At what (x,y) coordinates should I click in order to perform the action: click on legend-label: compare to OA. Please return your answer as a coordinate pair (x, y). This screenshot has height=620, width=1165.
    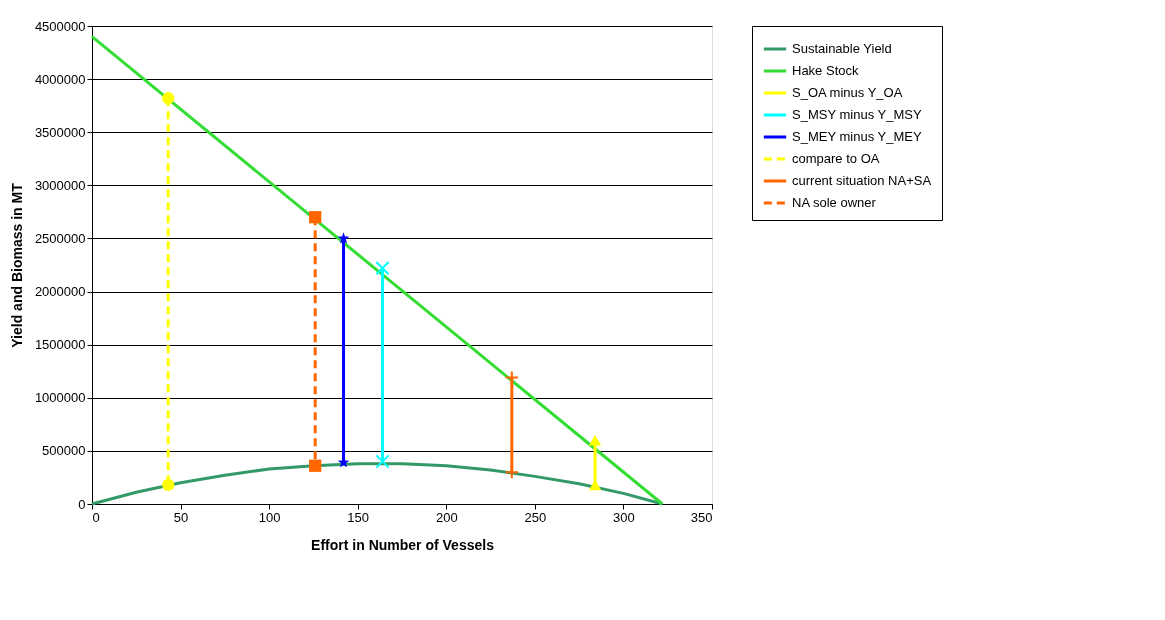
    Looking at the image, I should click on (836, 158).